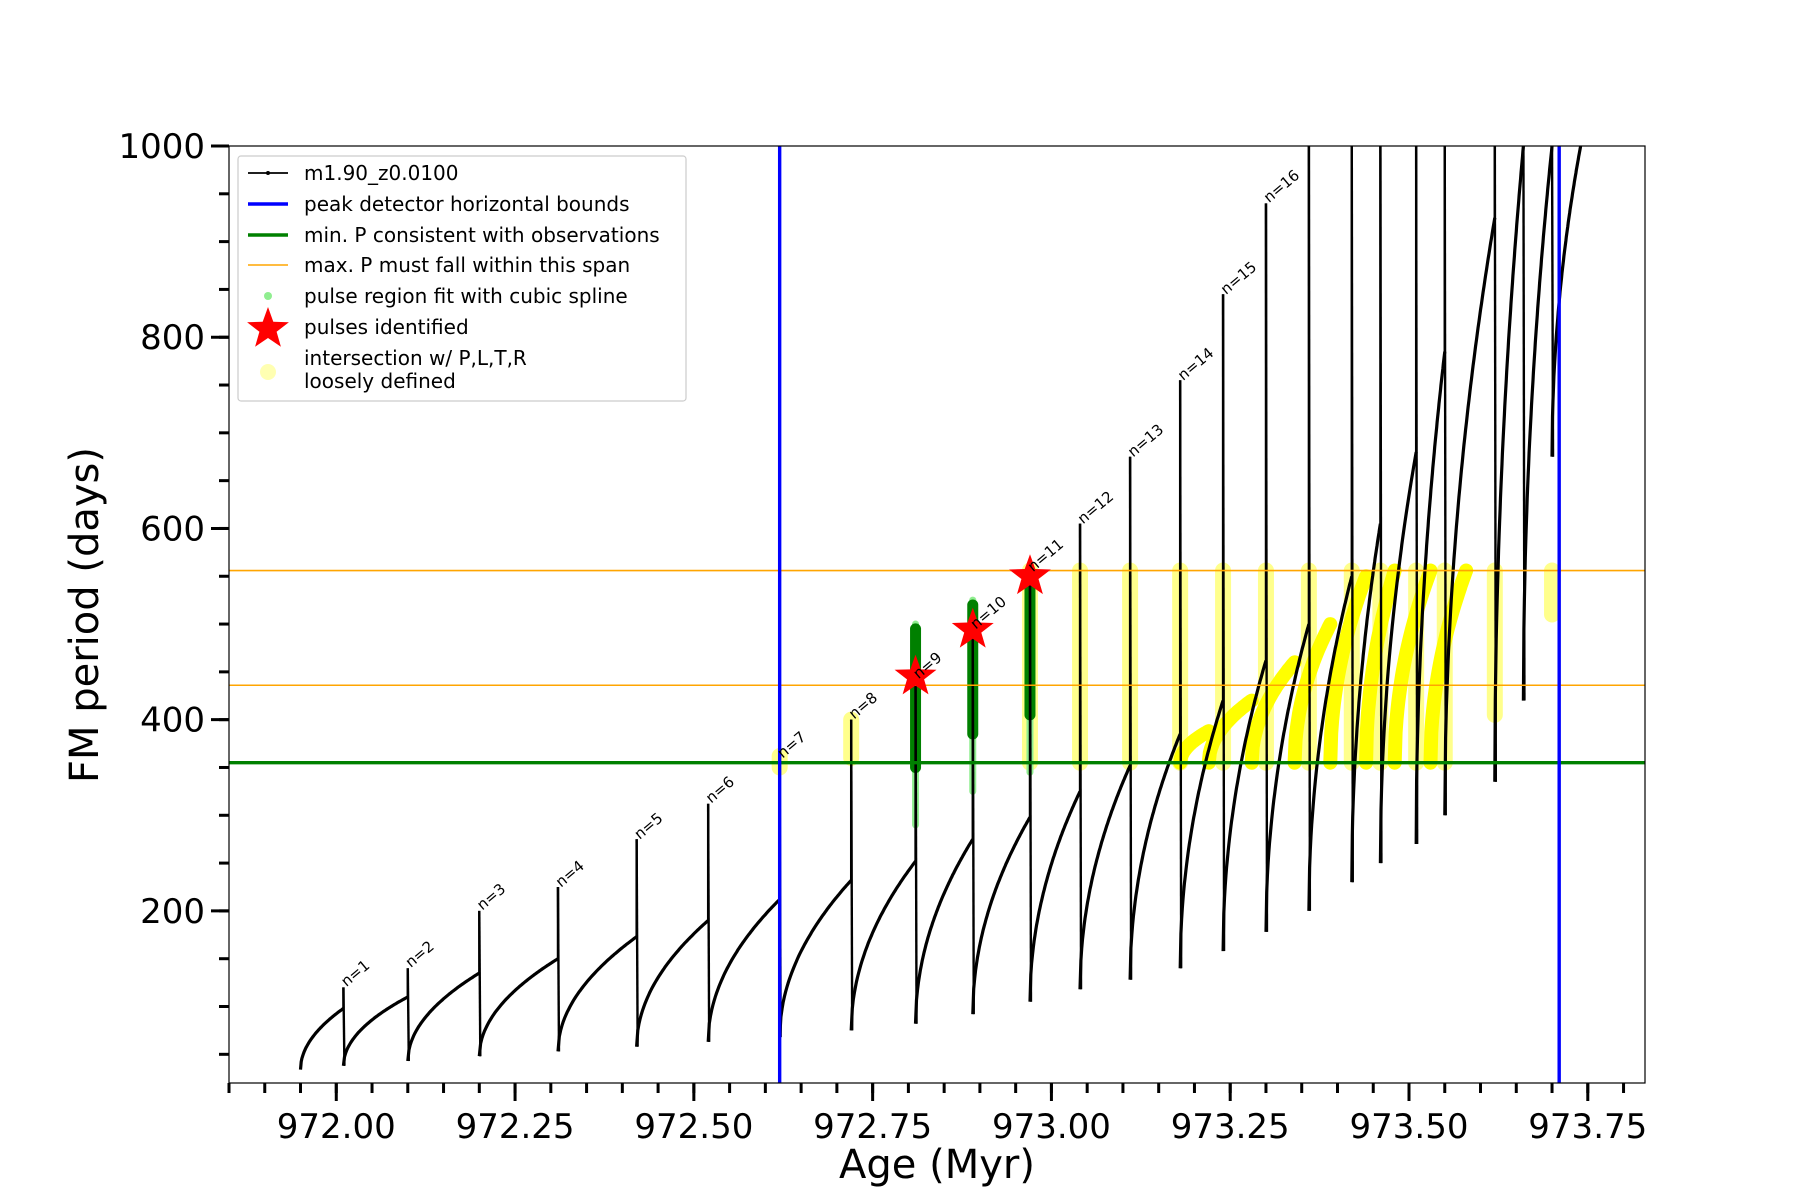  Describe the element at coordinates (491, 897) in the screenshot. I see `pulse-number-label: n=3` at that location.